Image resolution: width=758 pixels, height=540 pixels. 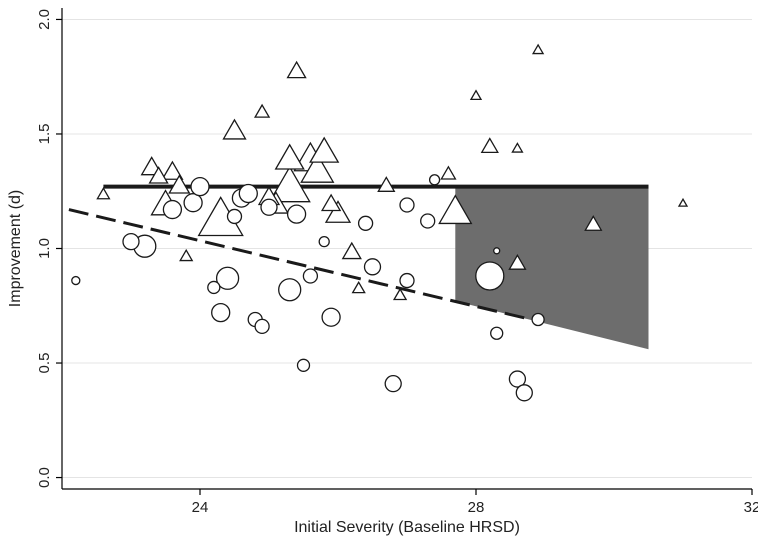 What do you see at coordinates (15, 248) in the screenshot?
I see `y-axis-title: Improvement (d)` at bounding box center [15, 248].